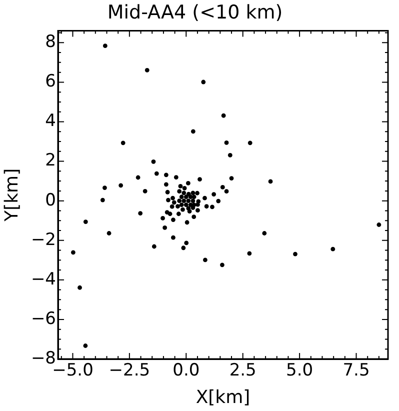 This screenshot has width=399, height=411. Describe the element at coordinates (50, 121) in the screenshot. I see `y-tick-label: 4` at that location.